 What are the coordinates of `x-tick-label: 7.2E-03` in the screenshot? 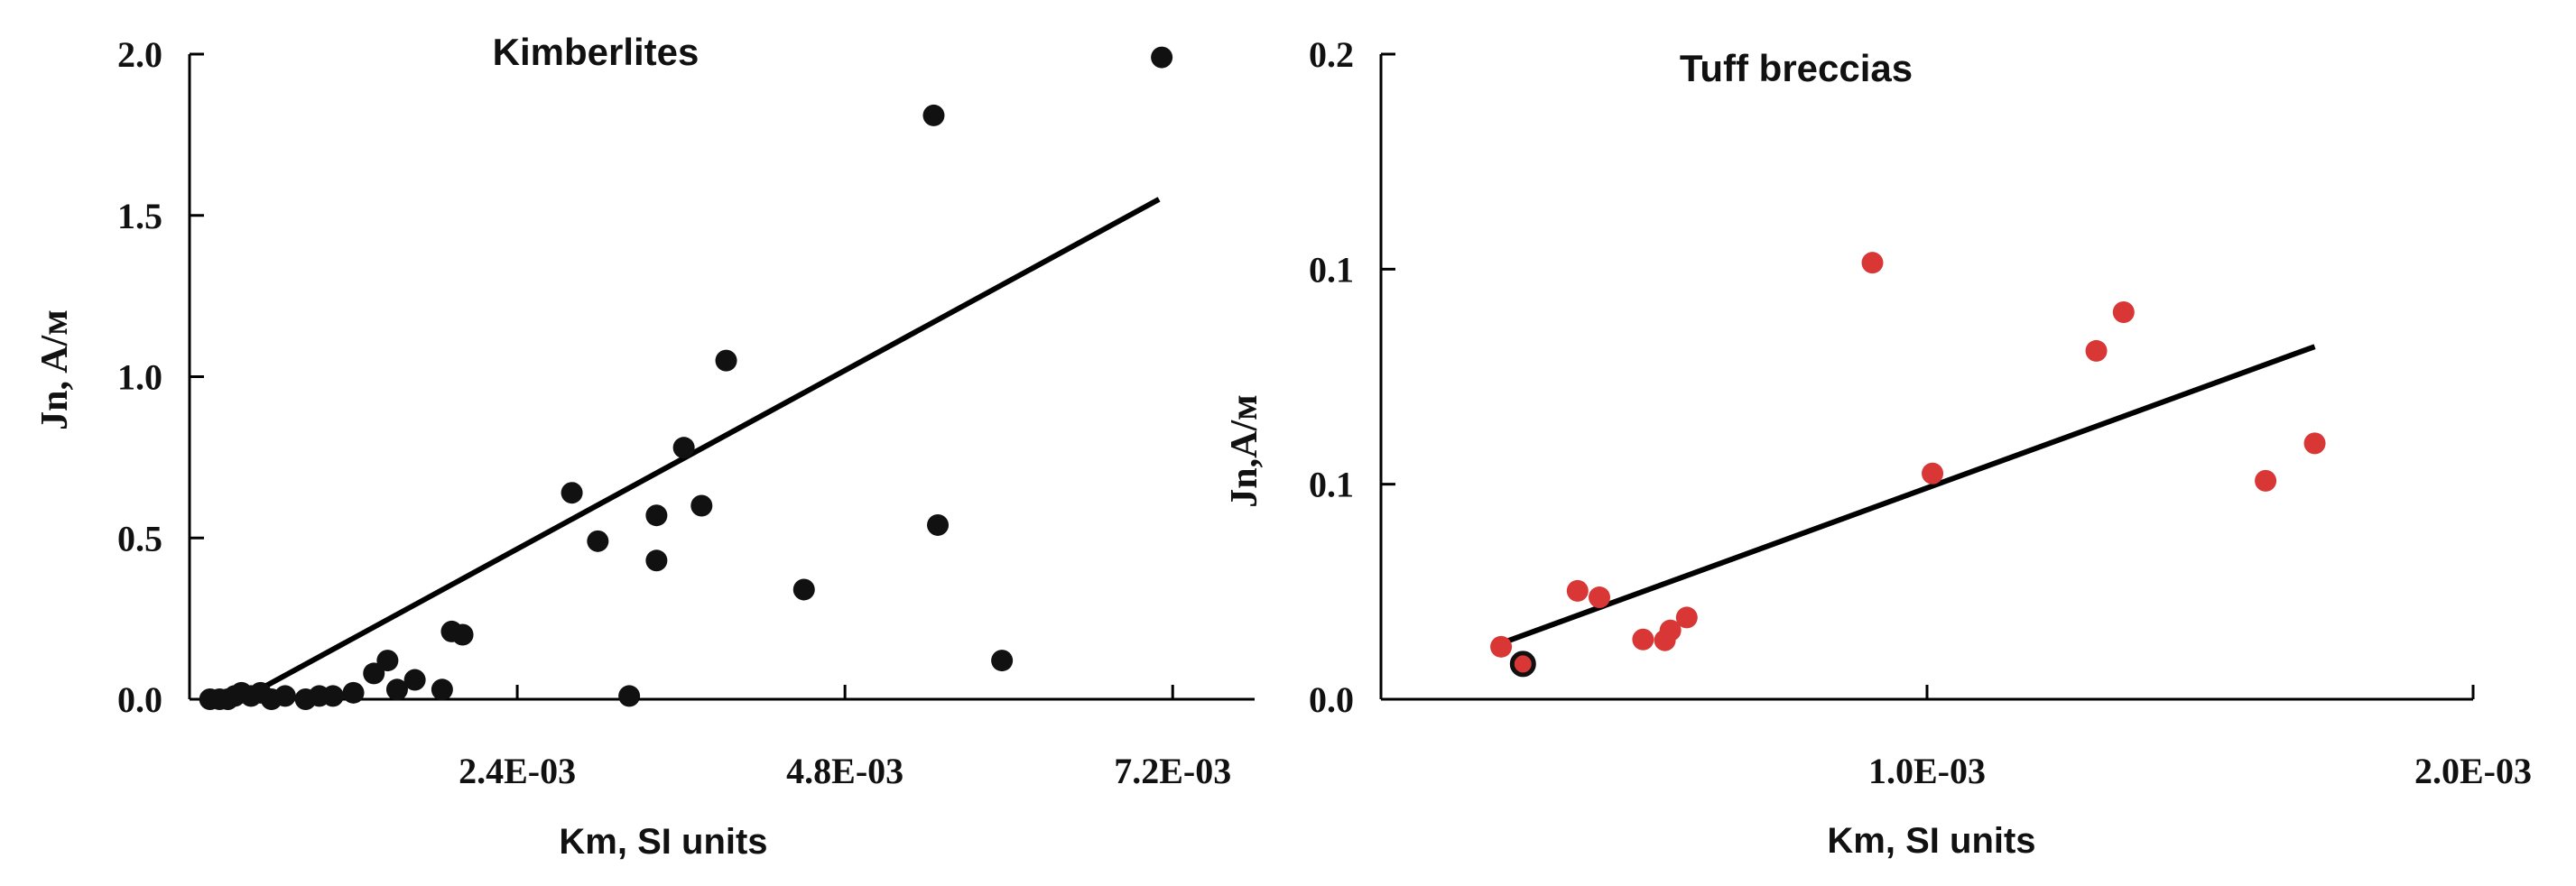 It's located at (1172, 771).